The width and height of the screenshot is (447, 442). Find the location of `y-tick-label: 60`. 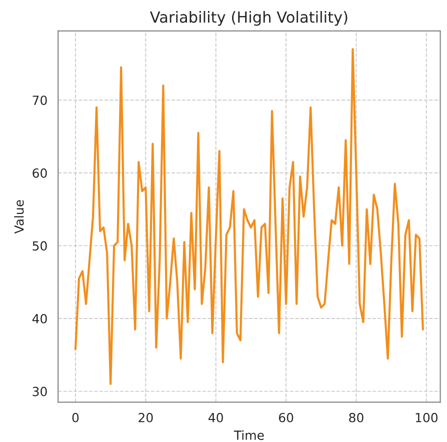

y-tick-label: 60 is located at coordinates (39, 173).